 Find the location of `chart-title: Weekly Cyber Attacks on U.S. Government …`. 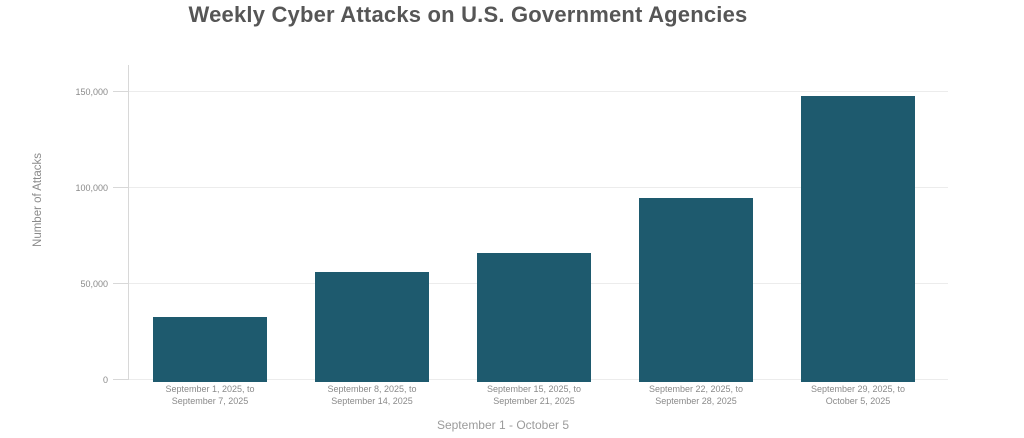

chart-title: Weekly Cyber Attacks on U.S. Government … is located at coordinates (468, 14).